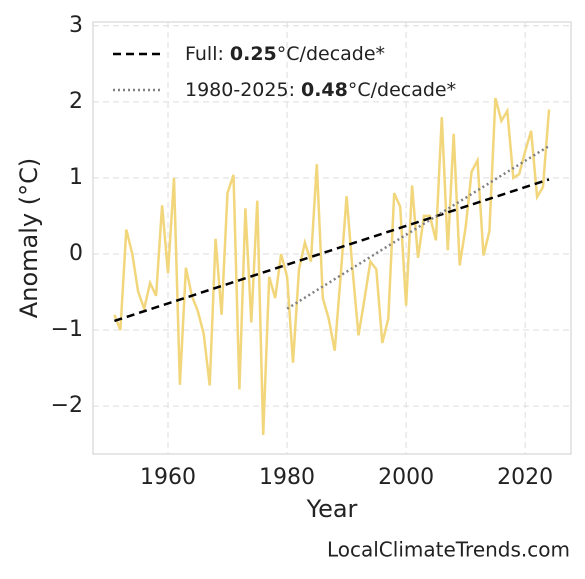  I want to click on x-axis-label: Year, so click(332, 509).